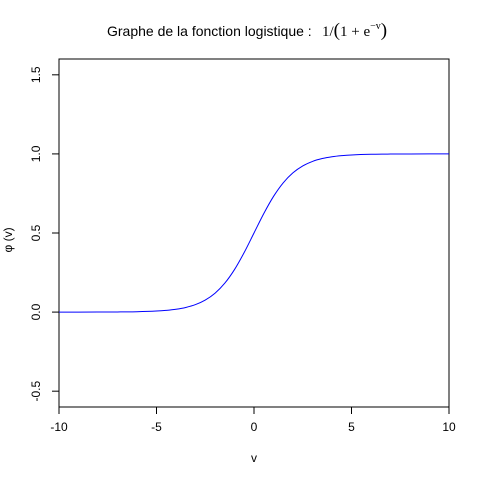 Image resolution: width=480 pixels, height=480 pixels. I want to click on formula-base: 1 + e, so click(355, 32).